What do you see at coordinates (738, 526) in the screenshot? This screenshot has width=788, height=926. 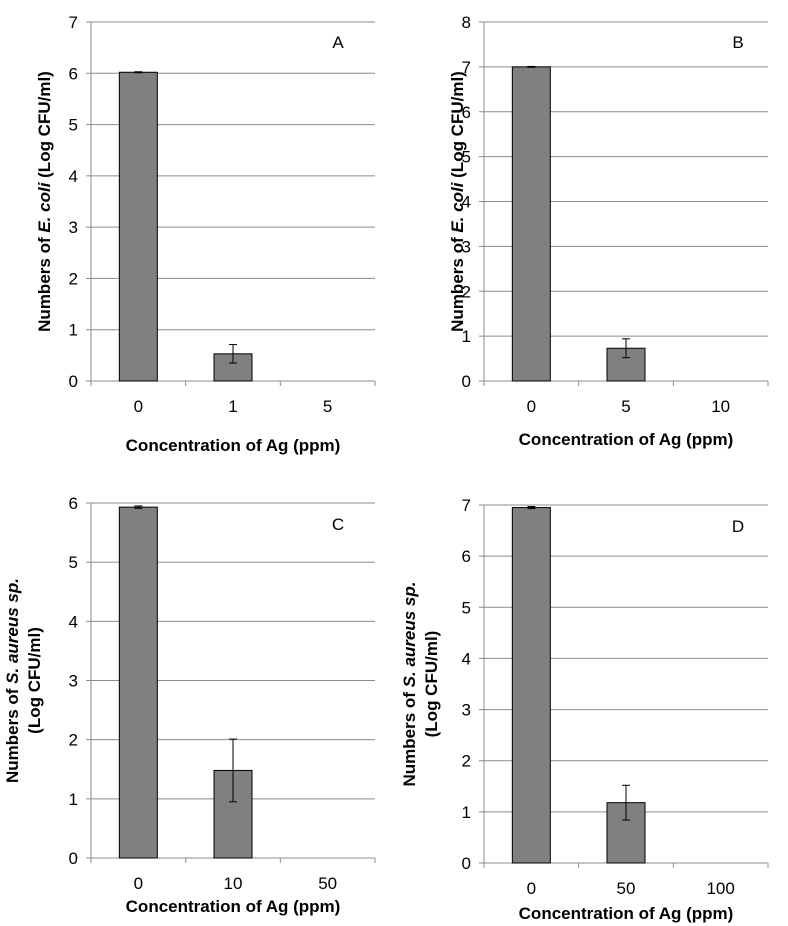 I see `panel-letter: D` at bounding box center [738, 526].